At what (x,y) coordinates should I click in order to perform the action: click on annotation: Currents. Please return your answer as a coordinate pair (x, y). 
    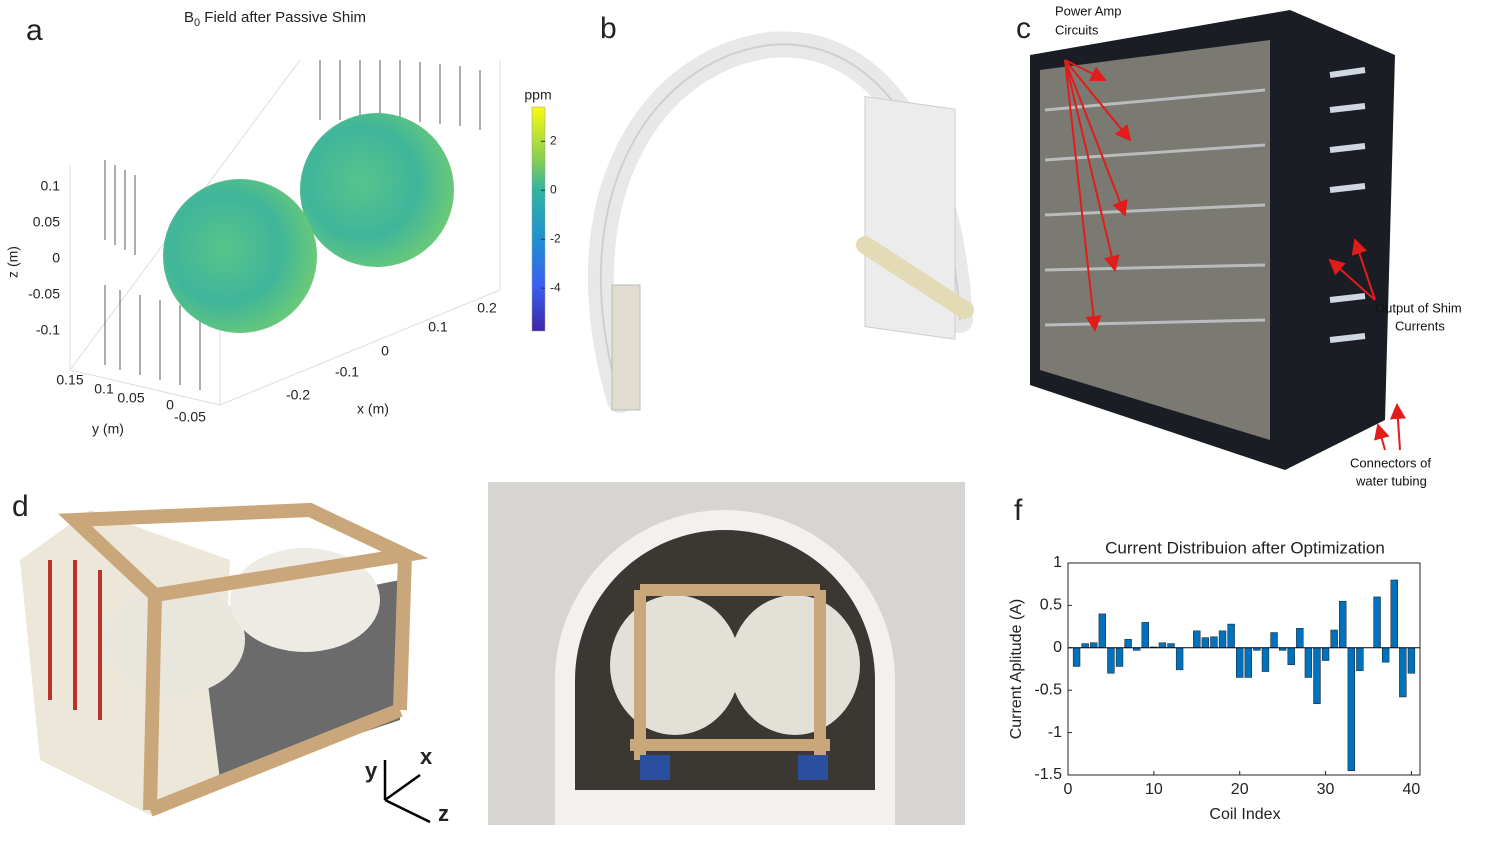
    Looking at the image, I should click on (1420, 325).